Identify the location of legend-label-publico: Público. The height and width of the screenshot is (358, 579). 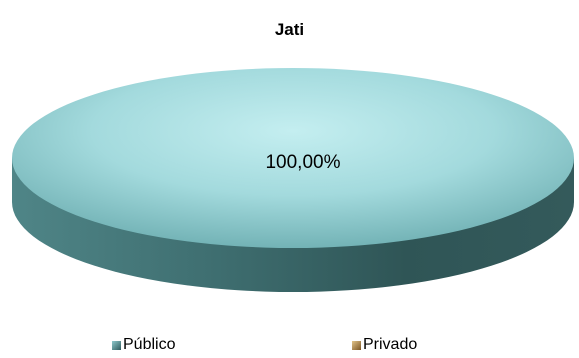
(149, 344).